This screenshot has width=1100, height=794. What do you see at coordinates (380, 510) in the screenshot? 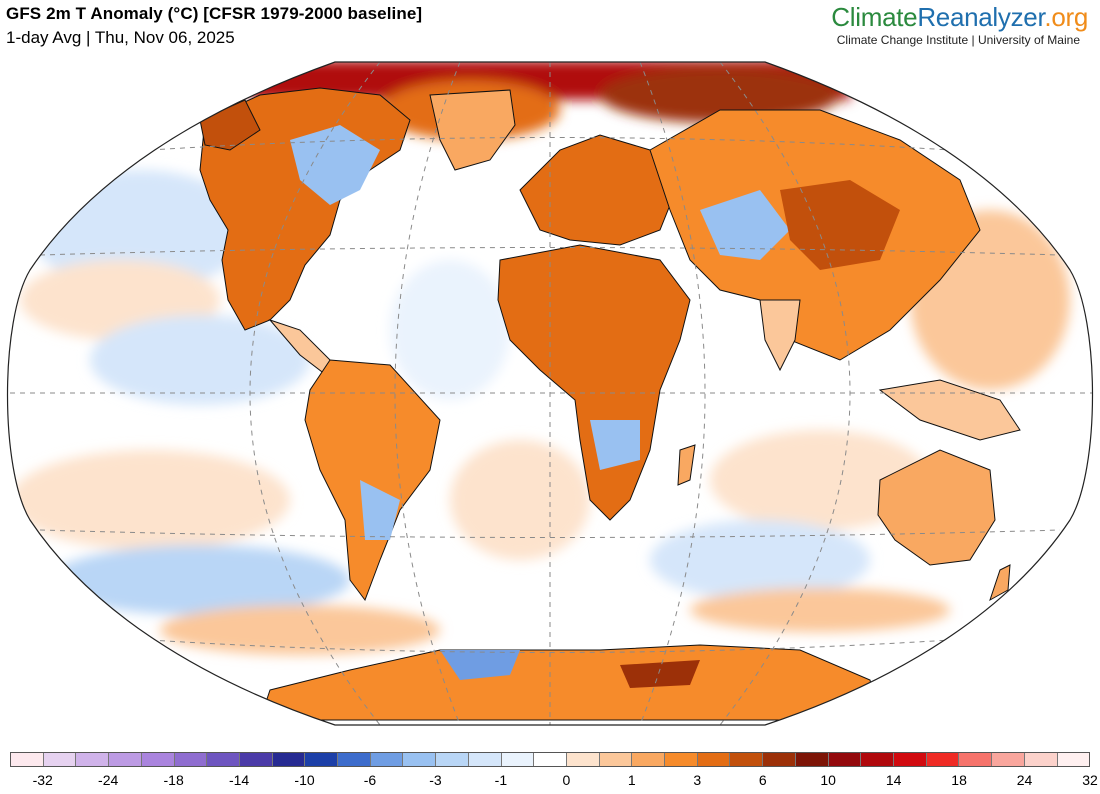
I see `land-argentina-cool` at bounding box center [380, 510].